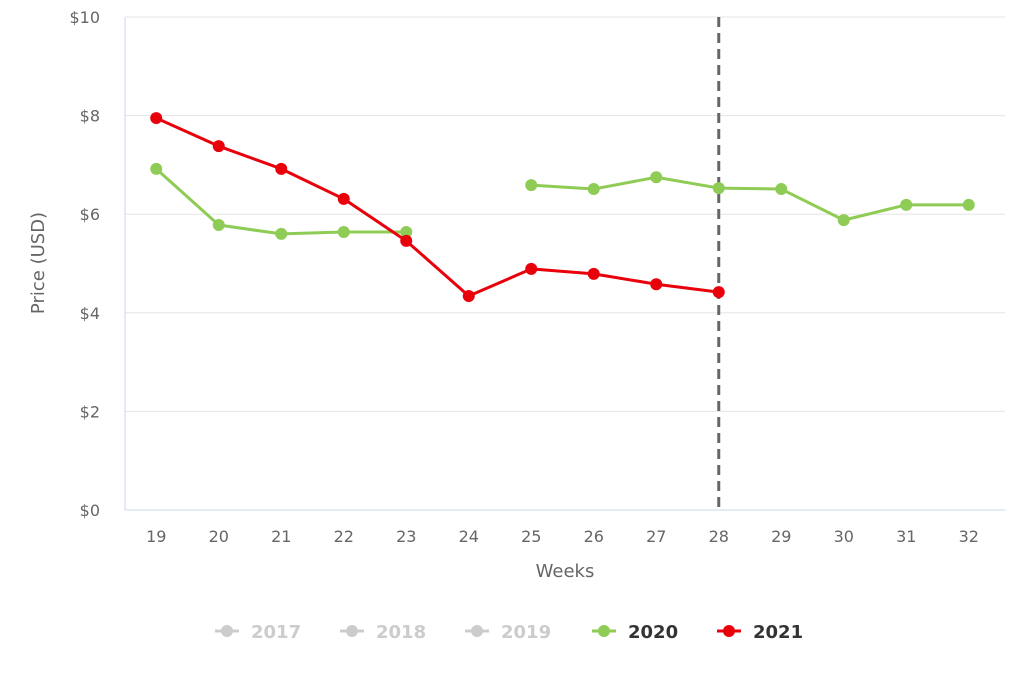  Describe the element at coordinates (594, 536) in the screenshot. I see `x-tick-label: 26` at that location.